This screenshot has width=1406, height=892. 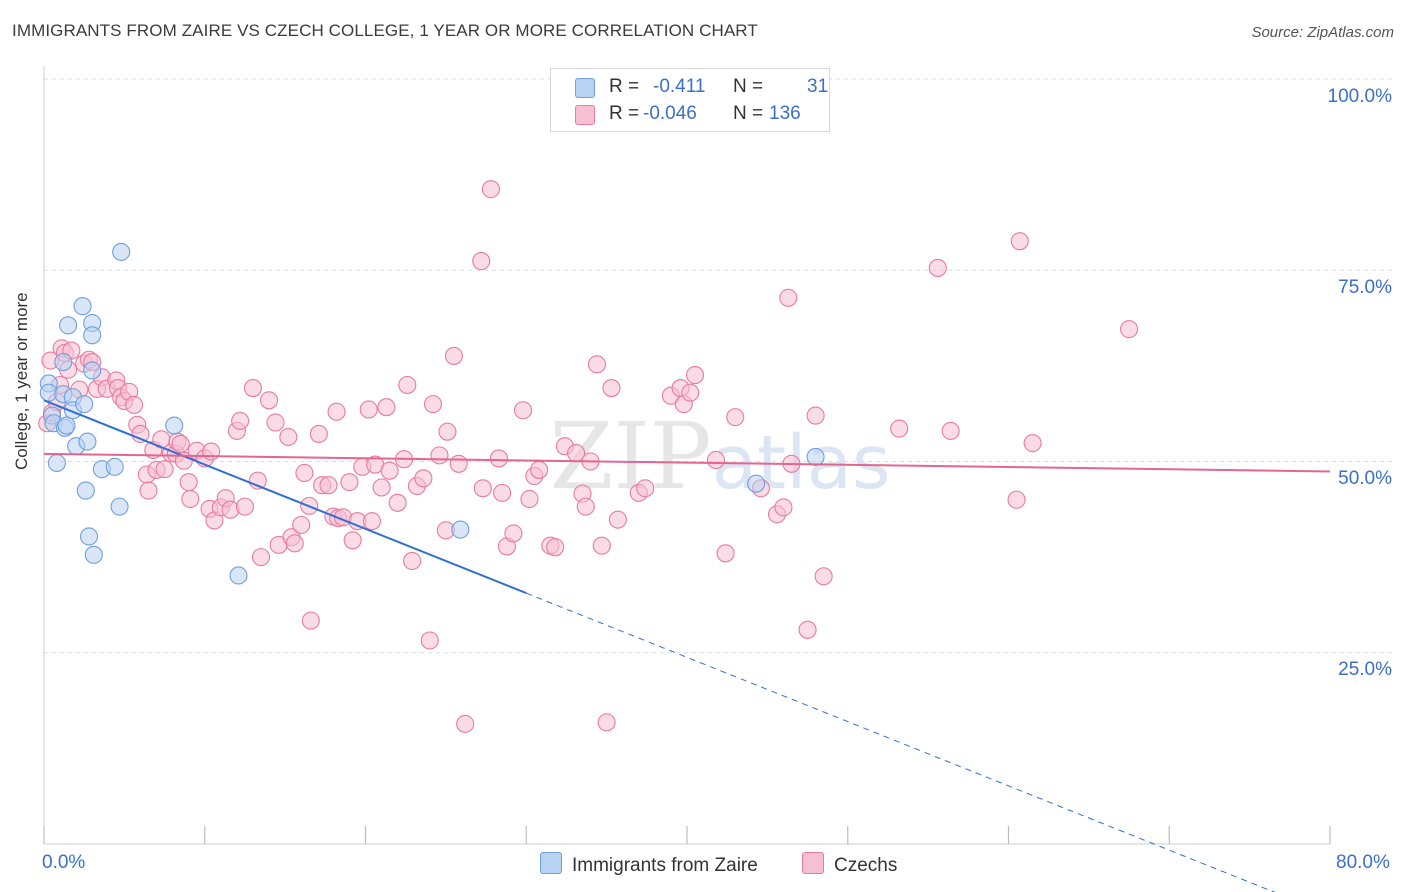 What do you see at coordinates (748, 113) in the screenshot?
I see `legend-n-label: N =` at bounding box center [748, 113].